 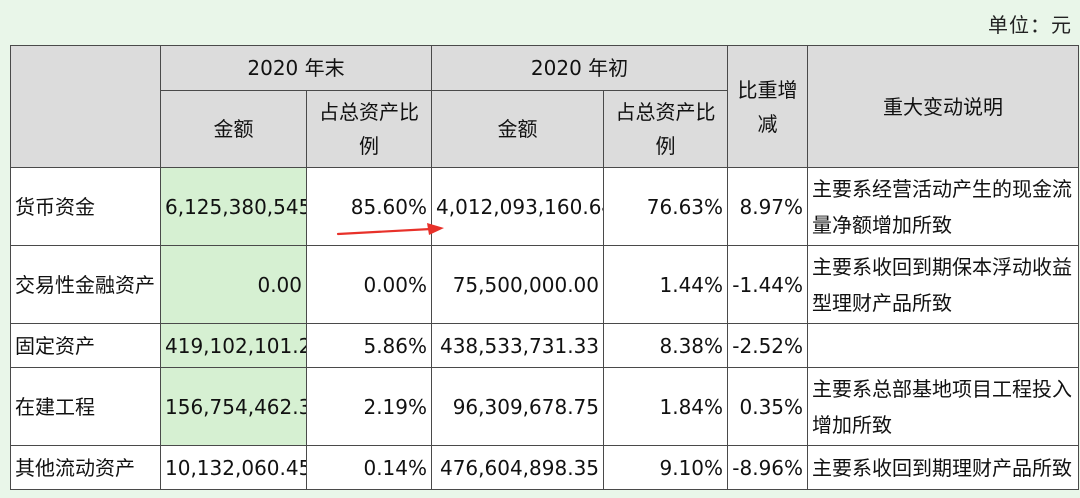 I want to click on header-change: 比重增减, so click(x=768, y=106).